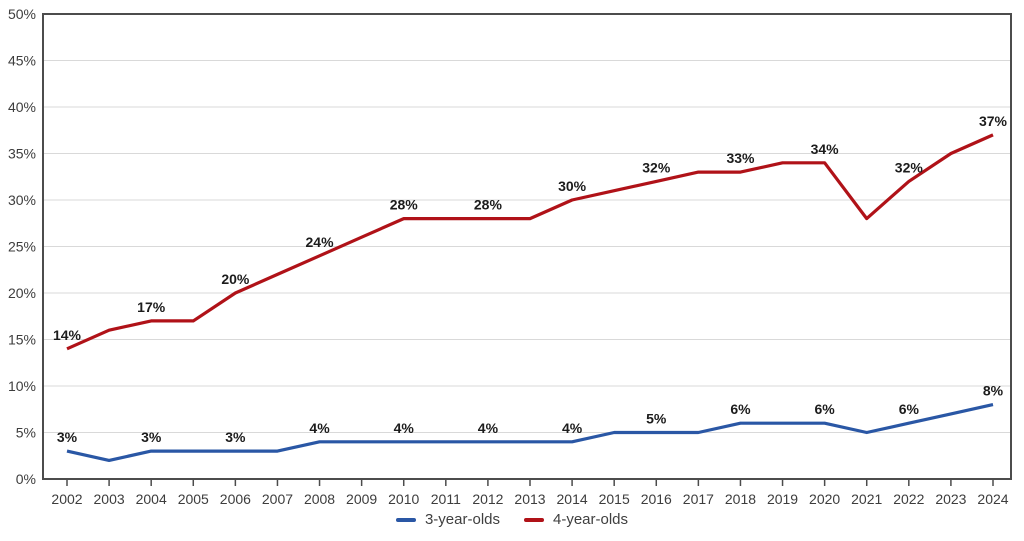 This screenshot has width=1024, height=541. Describe the element at coordinates (319, 428) in the screenshot. I see `data-label-3-year-olds-2008: 4%` at that location.